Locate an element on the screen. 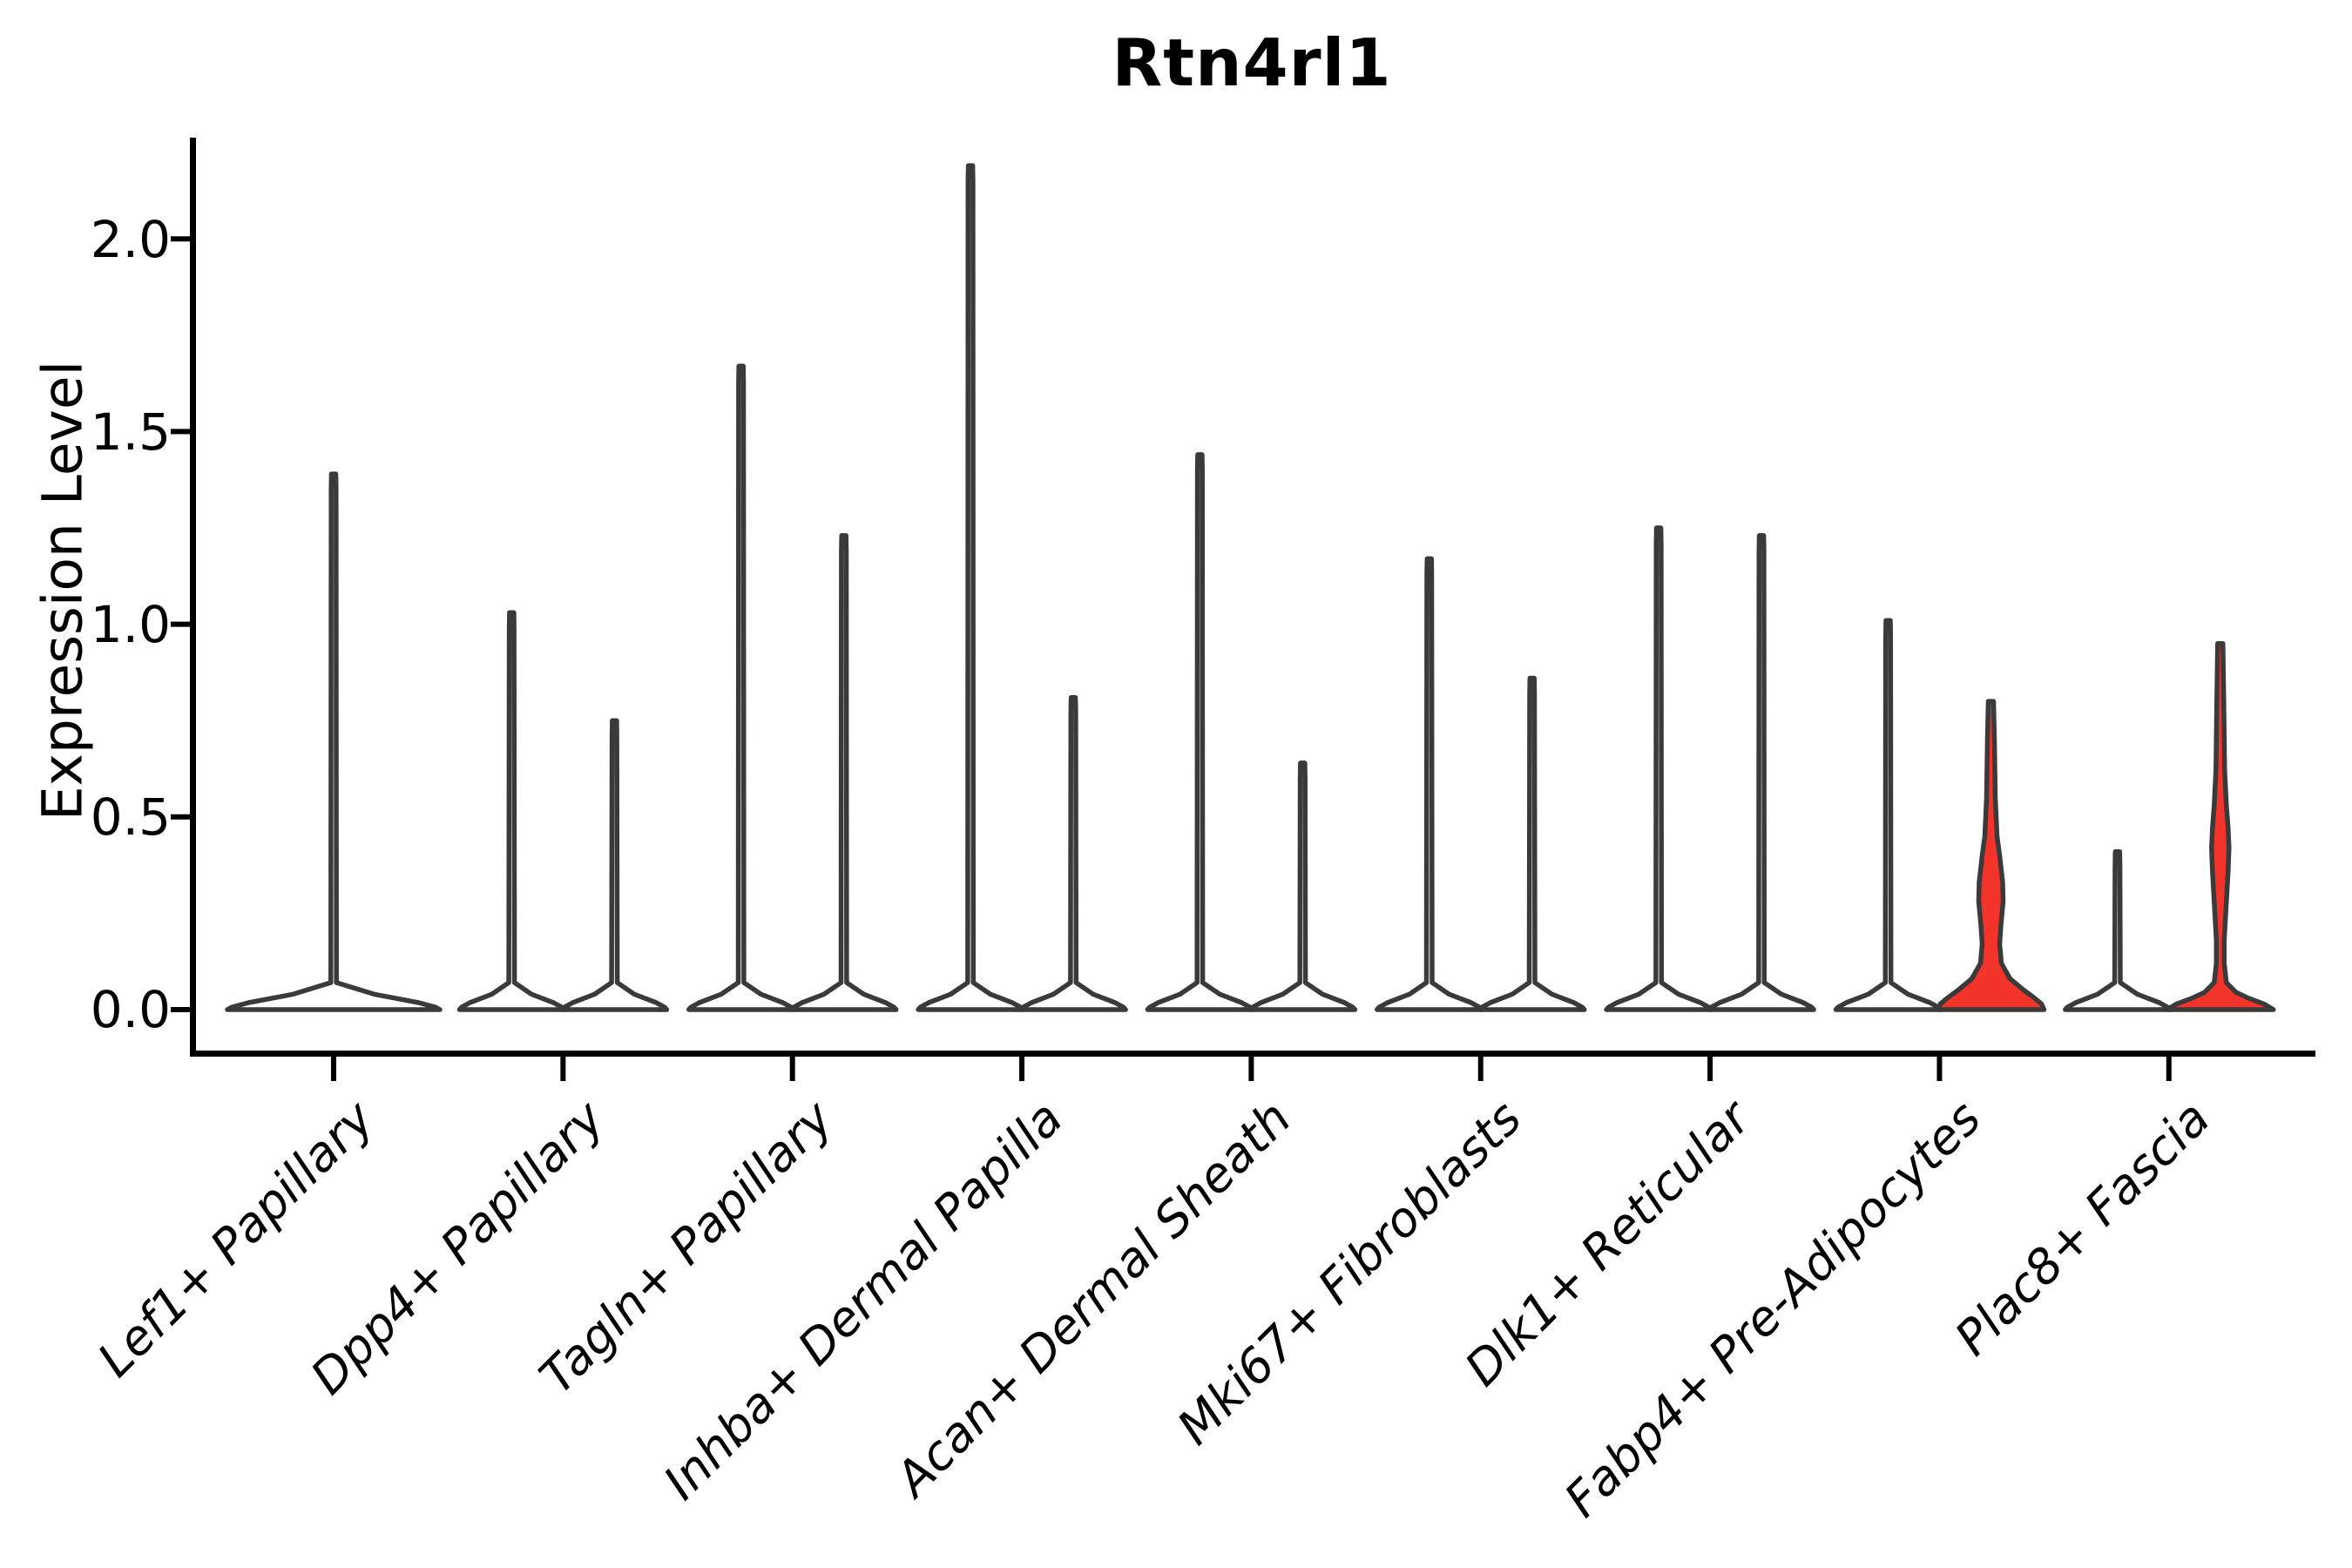 The image size is (2352, 1568). y-tick-label-0.0: 0.0 is located at coordinates (130, 1009).